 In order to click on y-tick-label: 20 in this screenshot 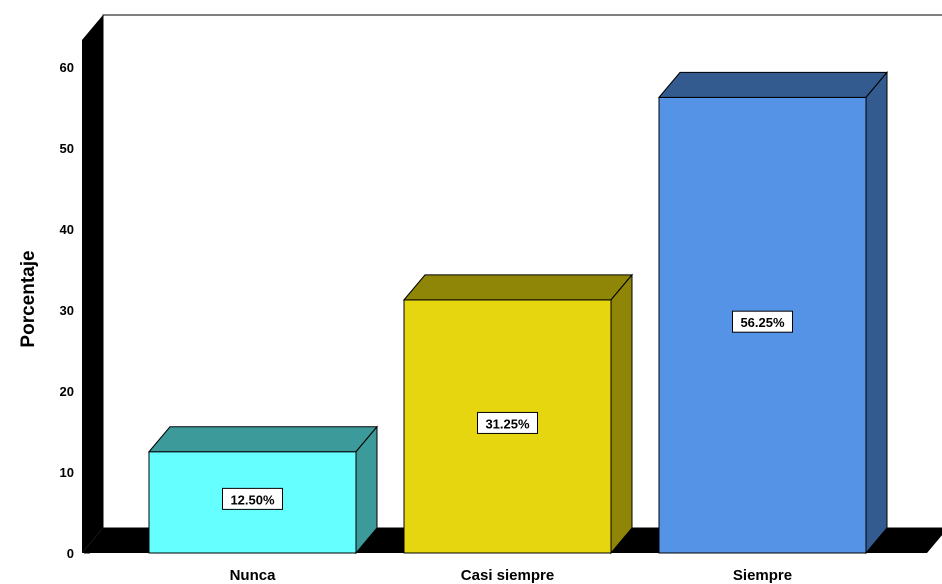, I will do `click(67, 391)`.